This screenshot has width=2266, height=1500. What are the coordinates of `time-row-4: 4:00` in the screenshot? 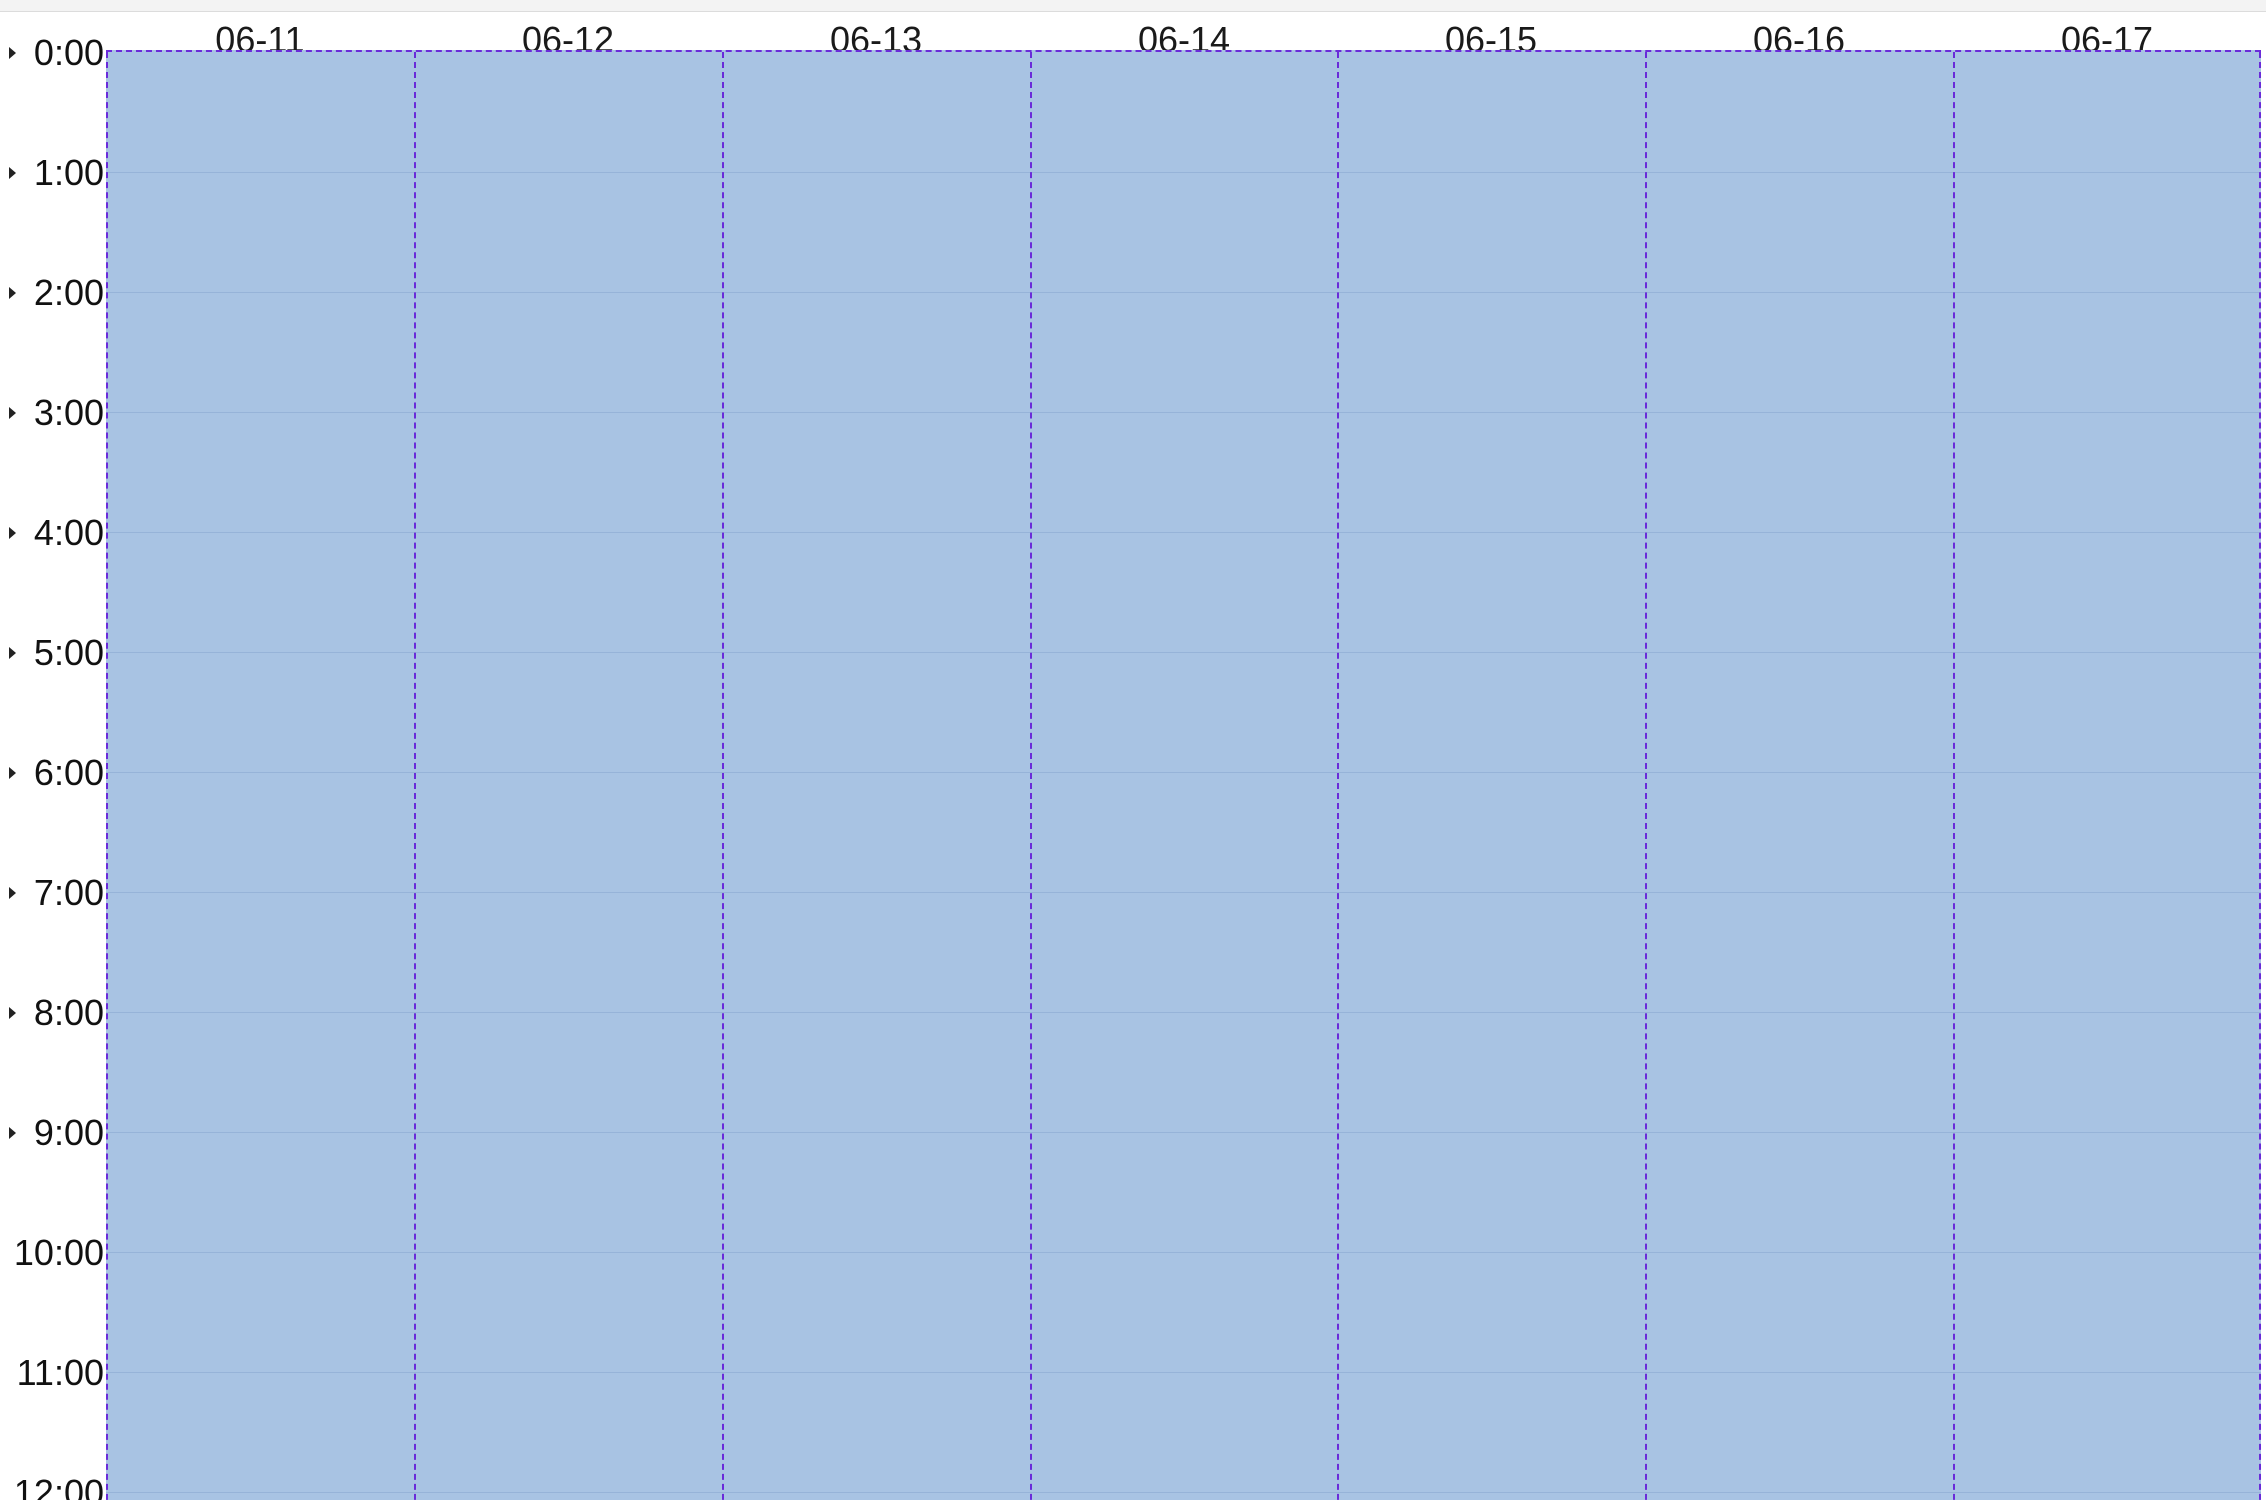 It's located at (53, 533).